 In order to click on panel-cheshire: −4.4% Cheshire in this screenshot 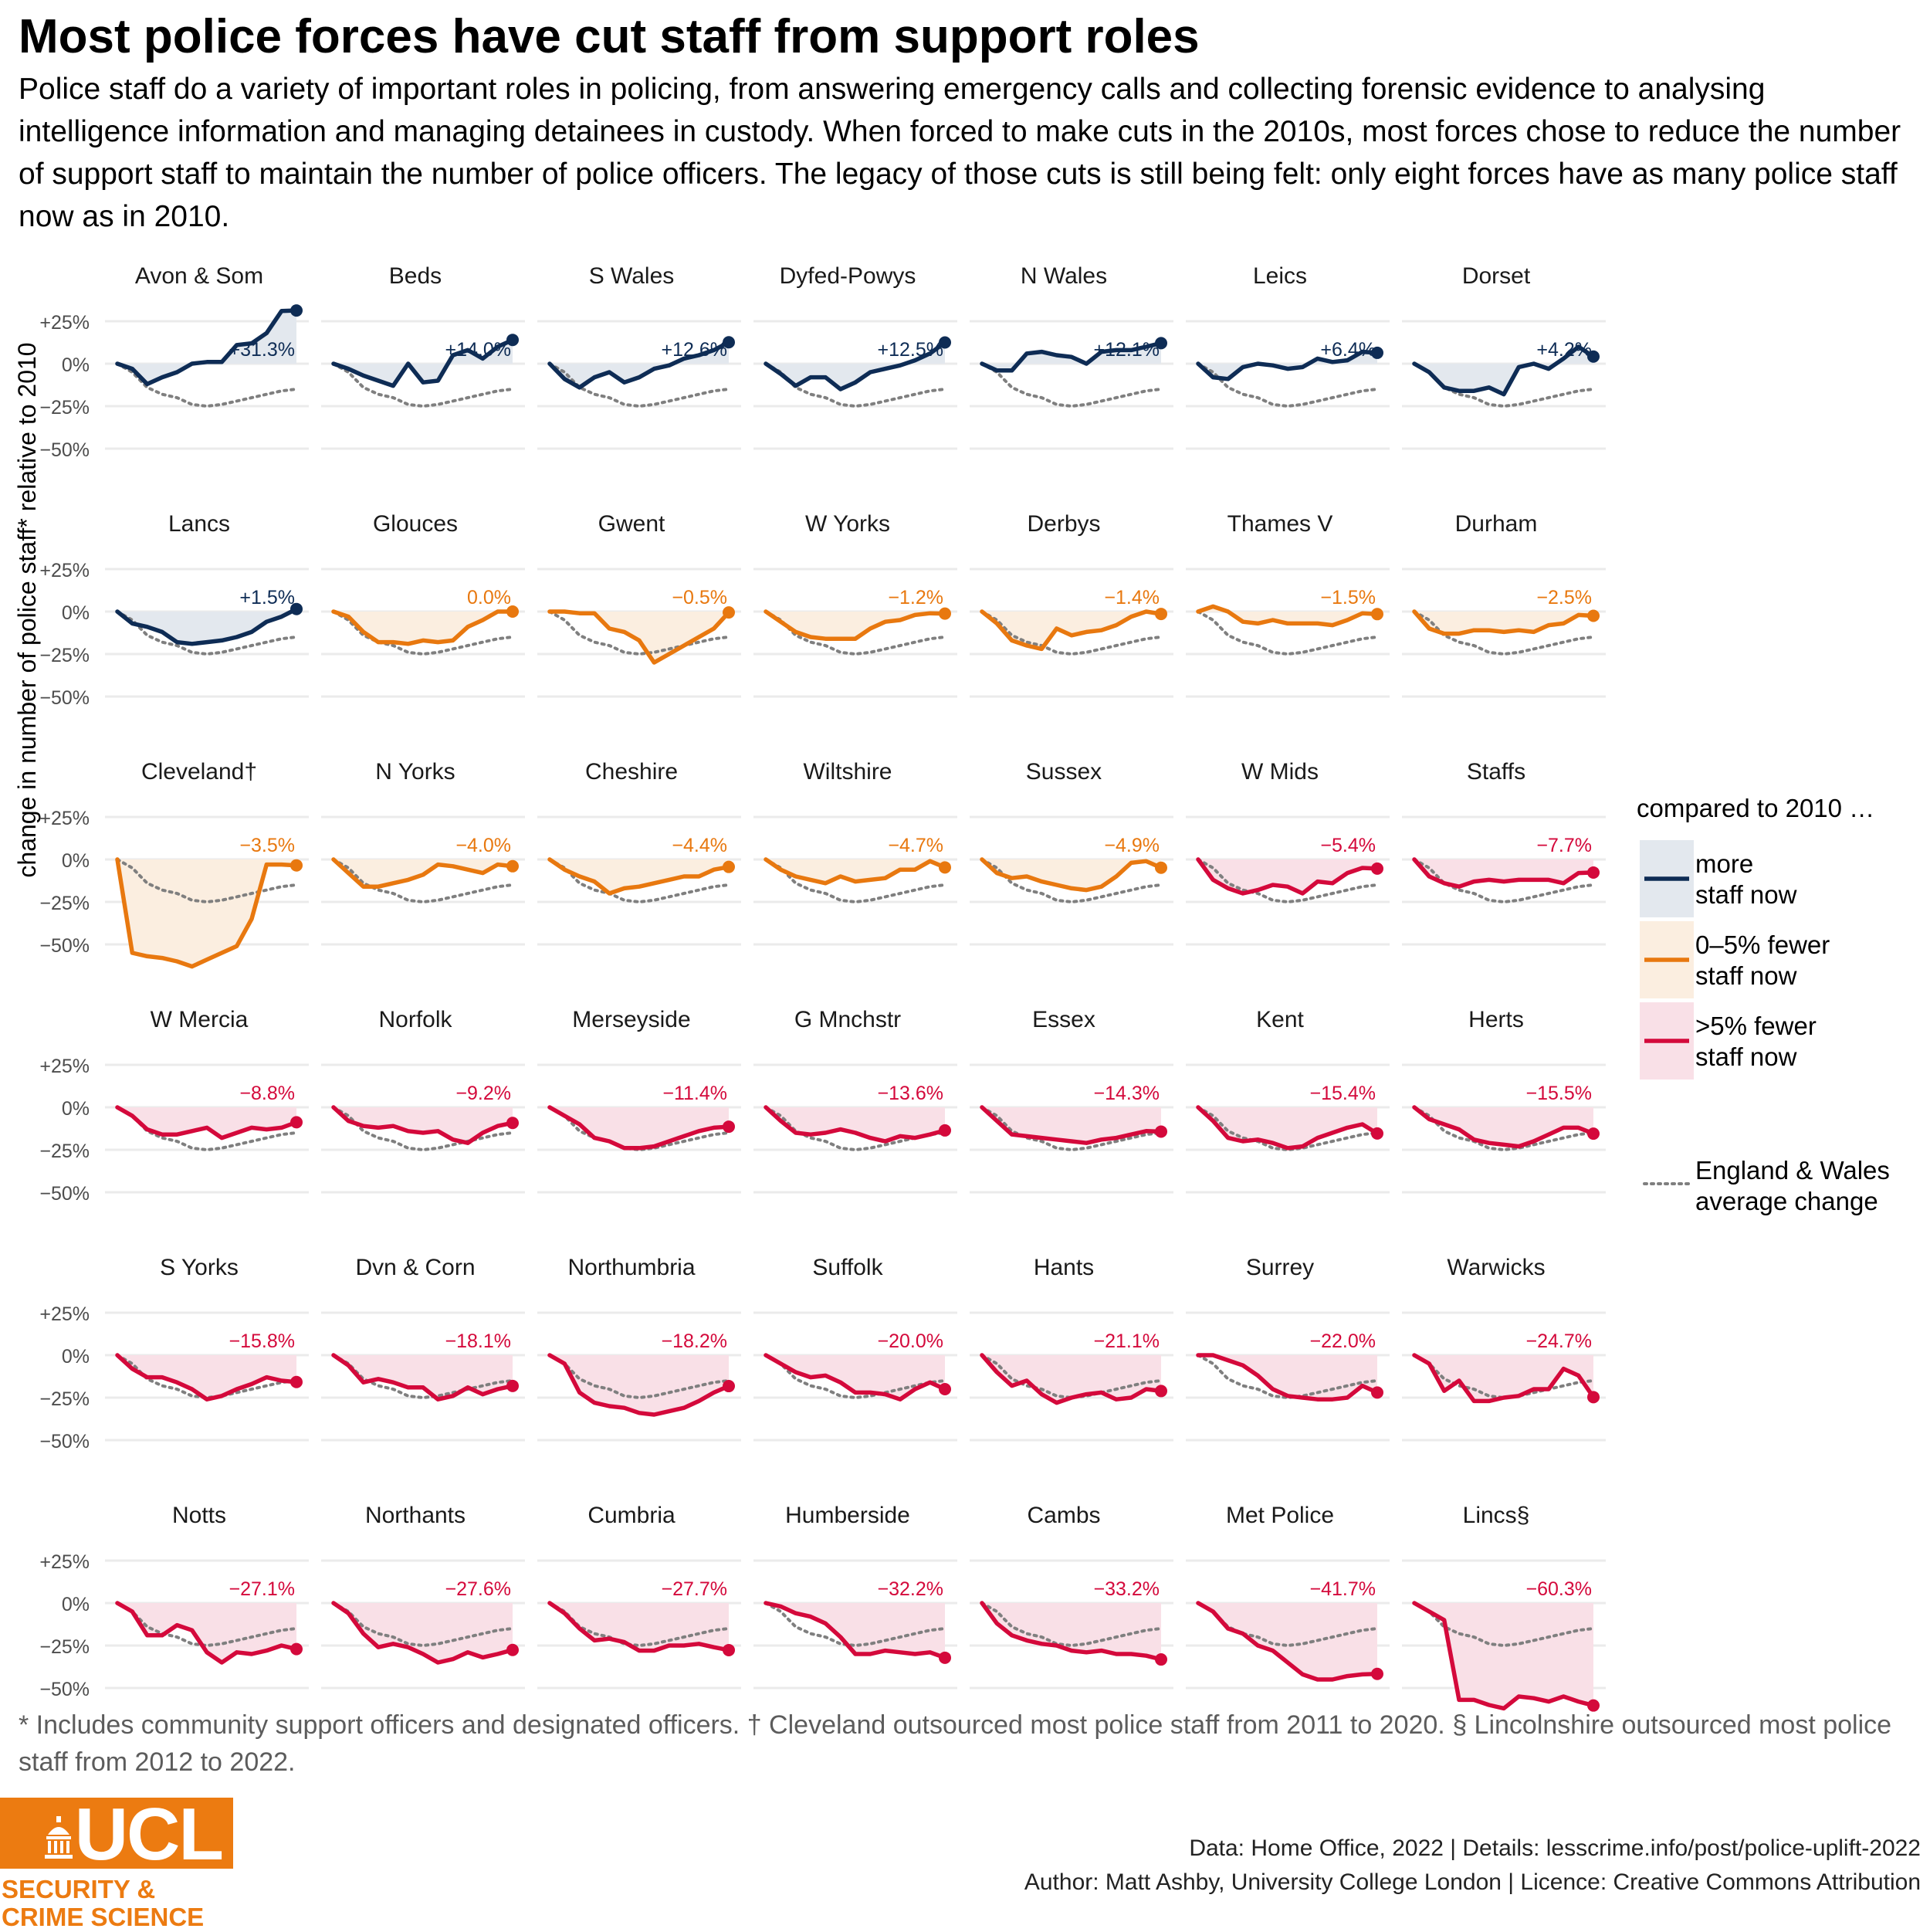, I will do `click(641, 831)`.